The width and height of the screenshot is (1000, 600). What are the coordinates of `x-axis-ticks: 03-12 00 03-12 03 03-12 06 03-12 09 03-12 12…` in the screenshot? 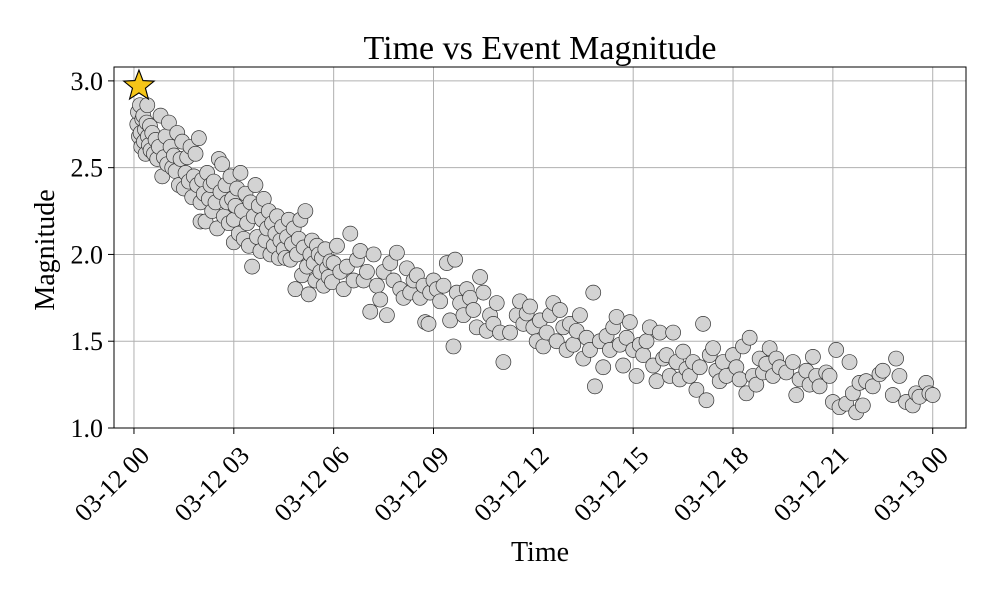 It's located at (511, 477).